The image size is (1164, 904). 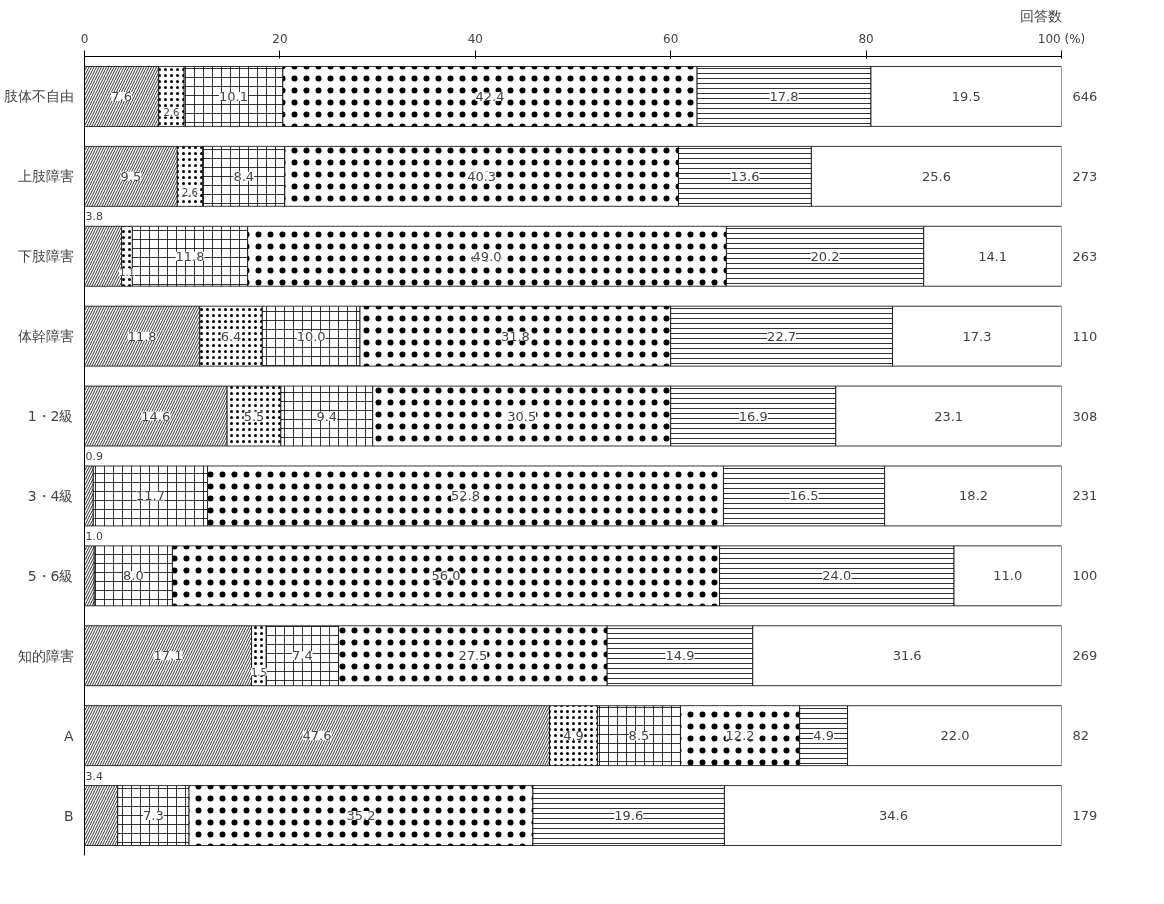 What do you see at coordinates (1040, 15) in the screenshot?
I see `text: 回答数` at bounding box center [1040, 15].